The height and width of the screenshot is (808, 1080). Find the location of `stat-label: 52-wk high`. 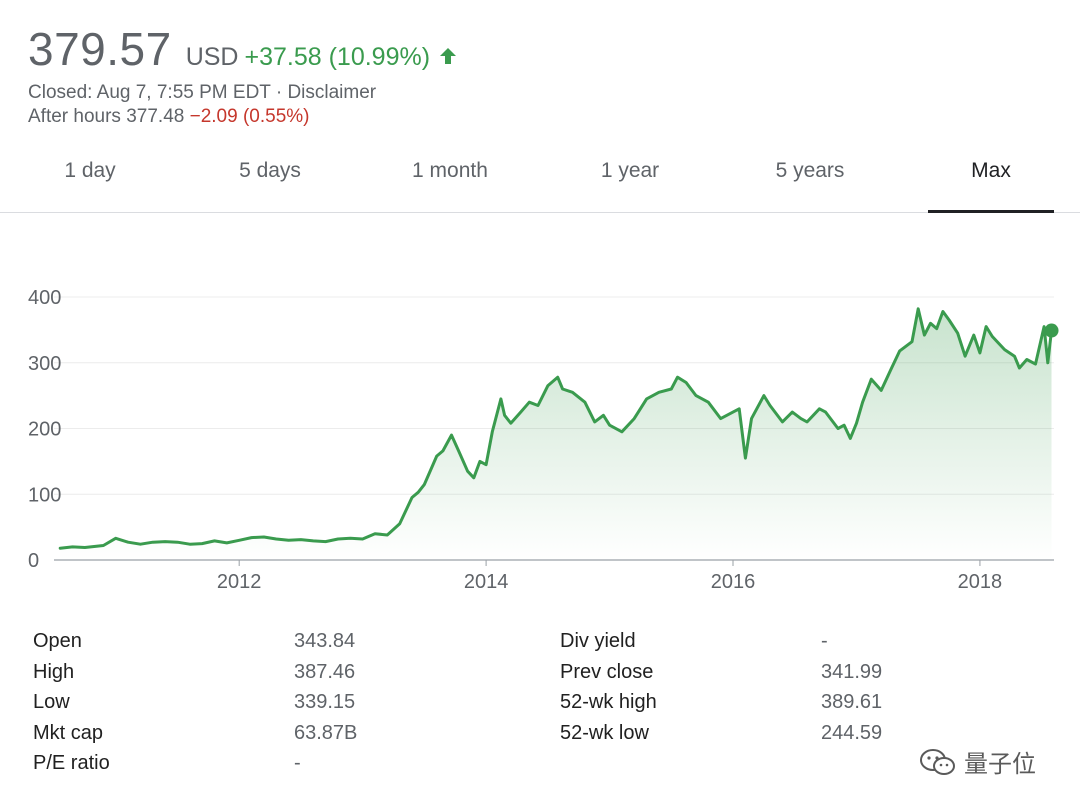

stat-label: 52-wk high is located at coordinates (608, 702).